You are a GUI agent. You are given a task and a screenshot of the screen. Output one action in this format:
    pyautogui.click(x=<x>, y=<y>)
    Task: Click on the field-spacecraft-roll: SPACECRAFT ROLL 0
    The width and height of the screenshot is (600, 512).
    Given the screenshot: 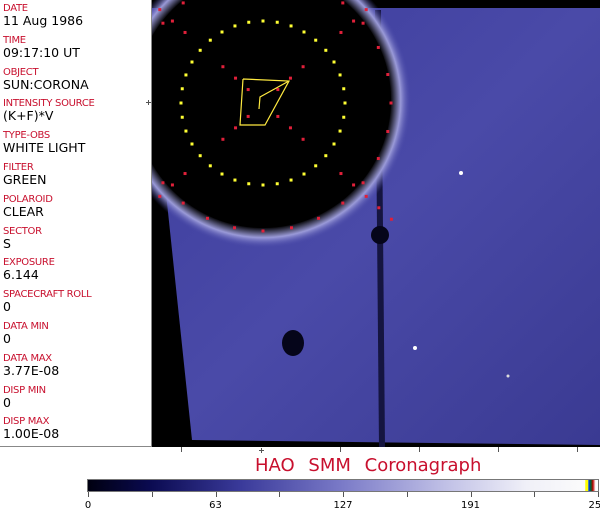 What is the action you would take?
    pyautogui.click(x=47, y=302)
    